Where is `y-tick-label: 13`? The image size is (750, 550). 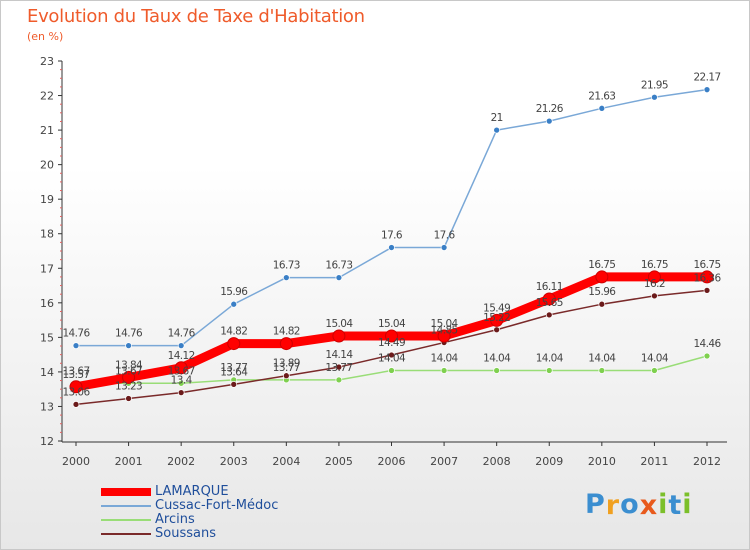
y-tick-label: 13 is located at coordinates (47, 406).